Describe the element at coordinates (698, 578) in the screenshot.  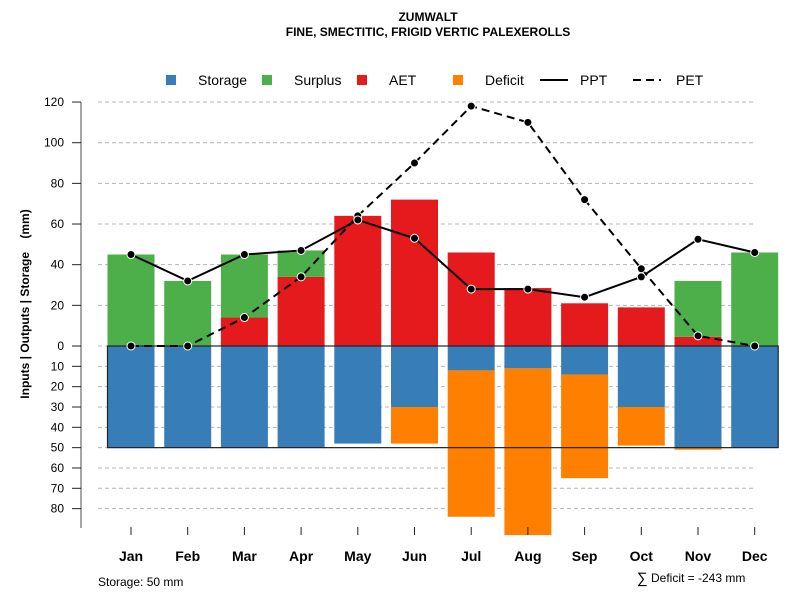
I see `deficit-sum: Deficit = -243 mm` at that location.